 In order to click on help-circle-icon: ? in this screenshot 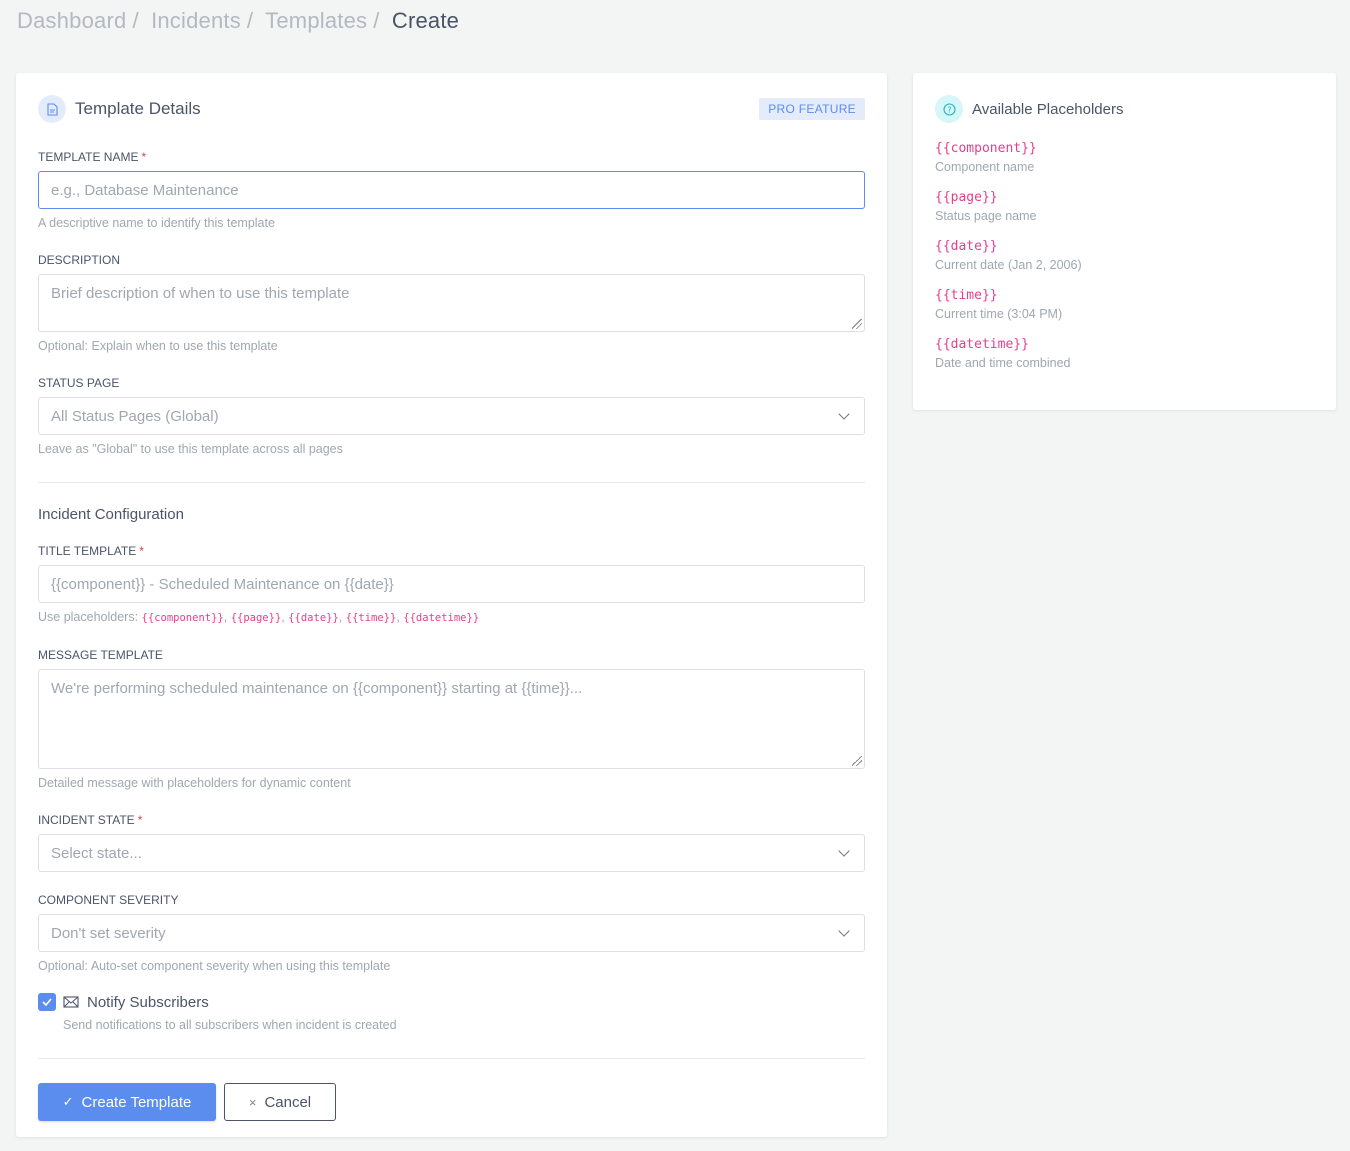, I will do `click(949, 109)`.